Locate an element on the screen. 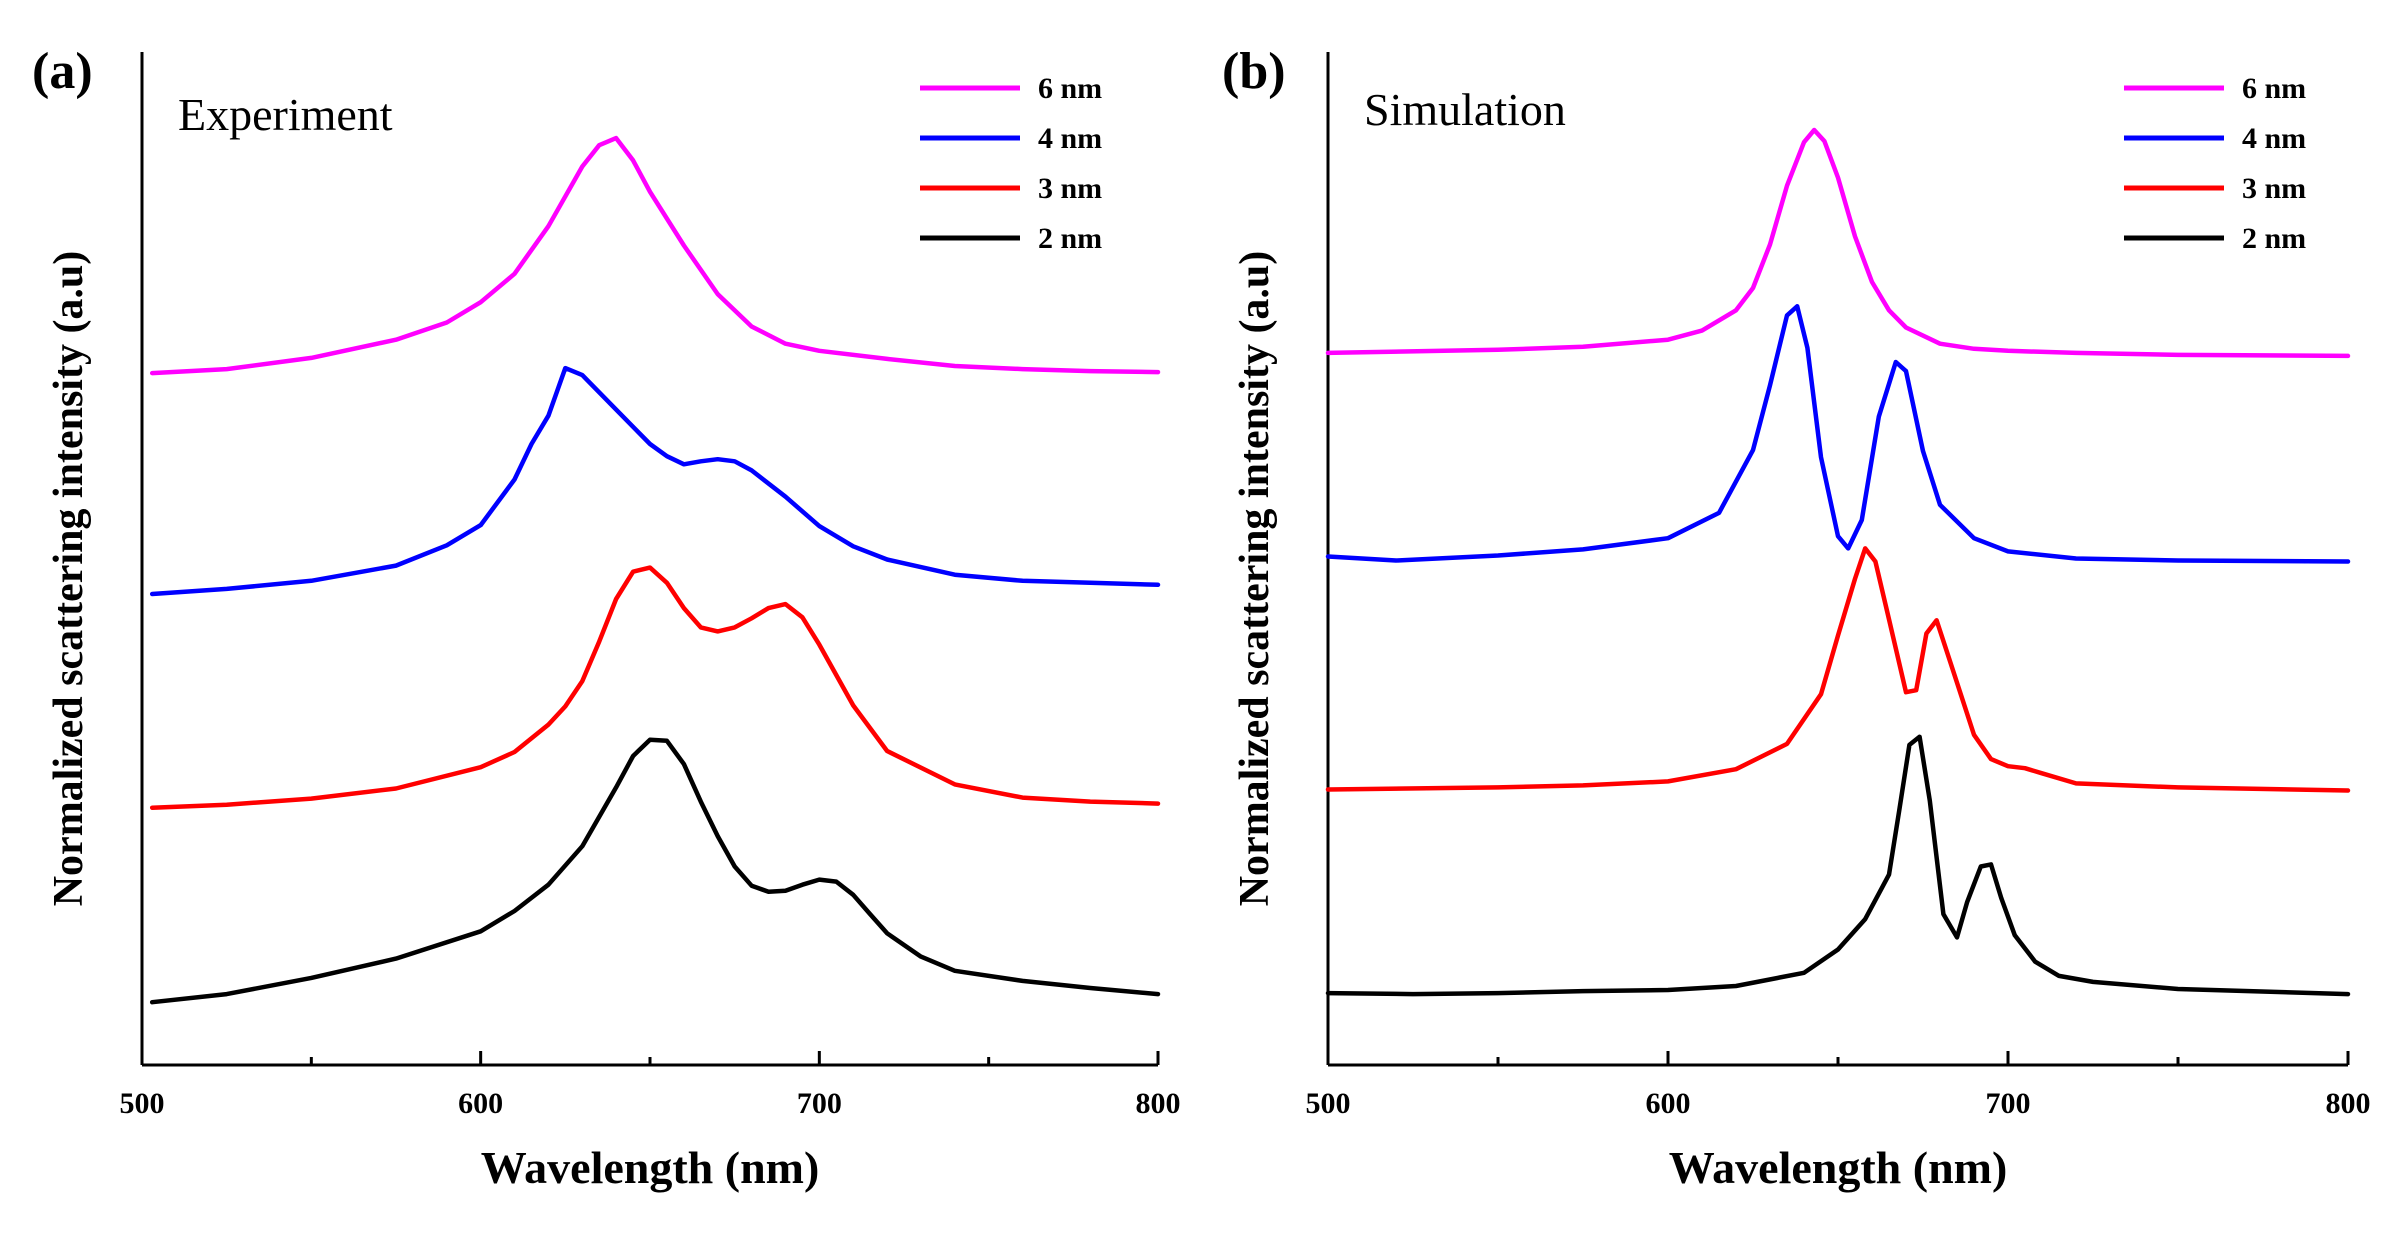 The image size is (2406, 1238). chart-title: Simulation is located at coordinates (1465, 109).